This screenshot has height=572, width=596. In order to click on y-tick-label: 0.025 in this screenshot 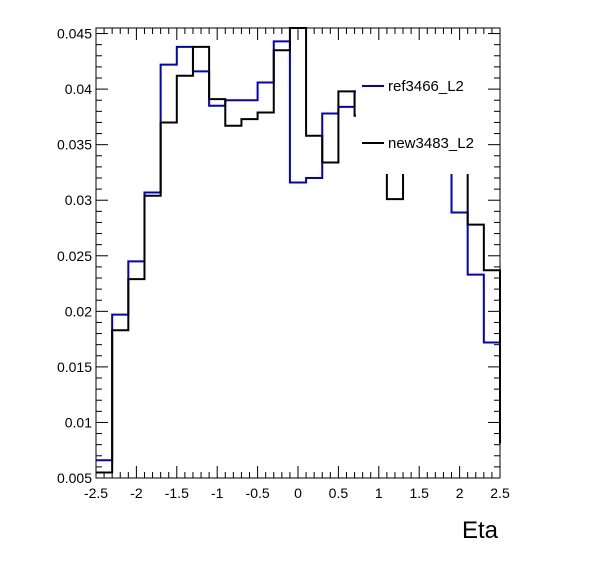, I will do `click(74, 256)`.